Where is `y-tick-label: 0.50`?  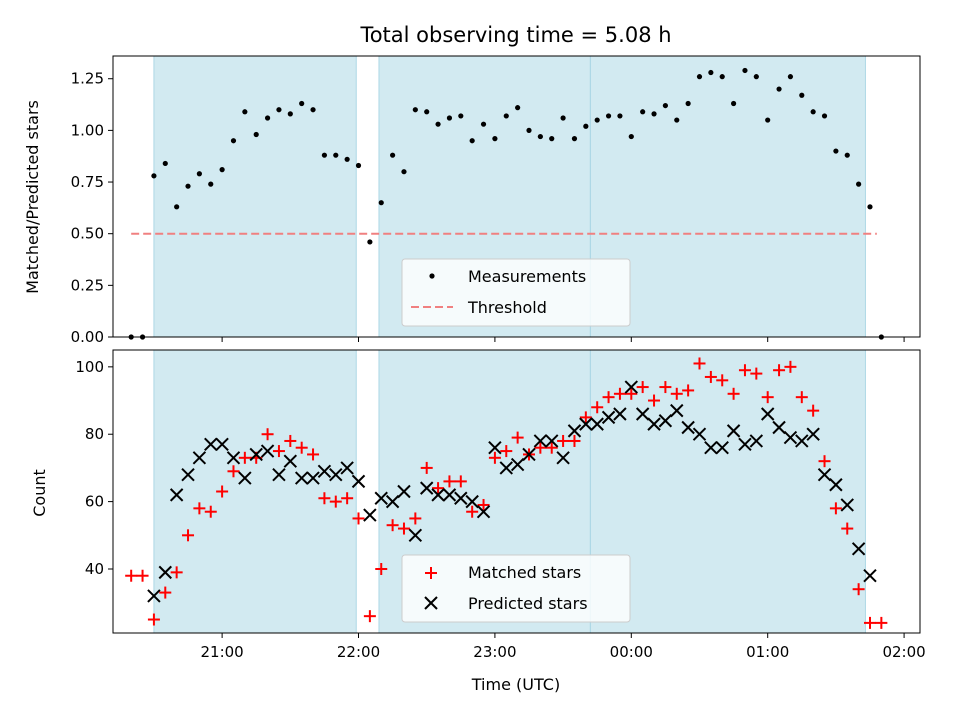 y-tick-label: 0.50 is located at coordinates (87, 234).